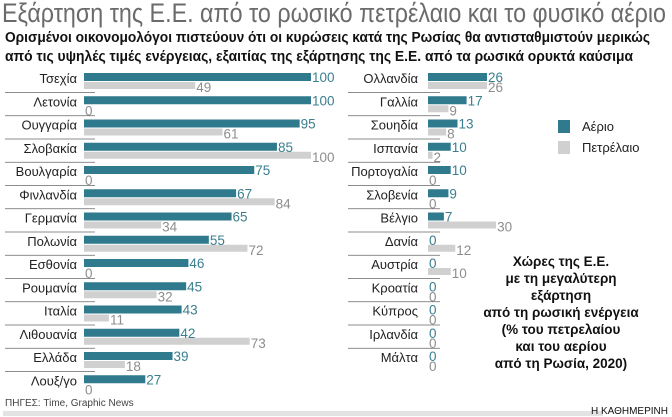  I want to click on value-label-oil: 26, so click(495, 87).